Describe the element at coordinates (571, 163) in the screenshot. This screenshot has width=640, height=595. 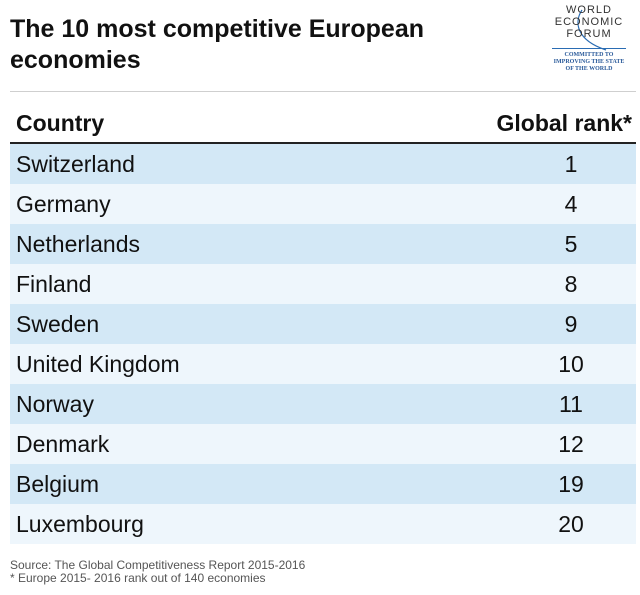
I see `rank-cell: 1` at that location.